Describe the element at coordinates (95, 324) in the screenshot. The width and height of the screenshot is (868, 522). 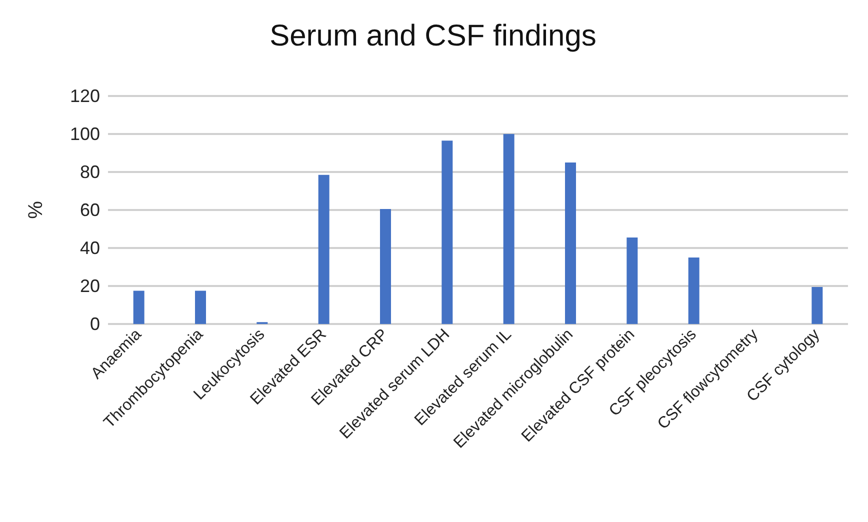
I see `y-tick-label: 0` at that location.